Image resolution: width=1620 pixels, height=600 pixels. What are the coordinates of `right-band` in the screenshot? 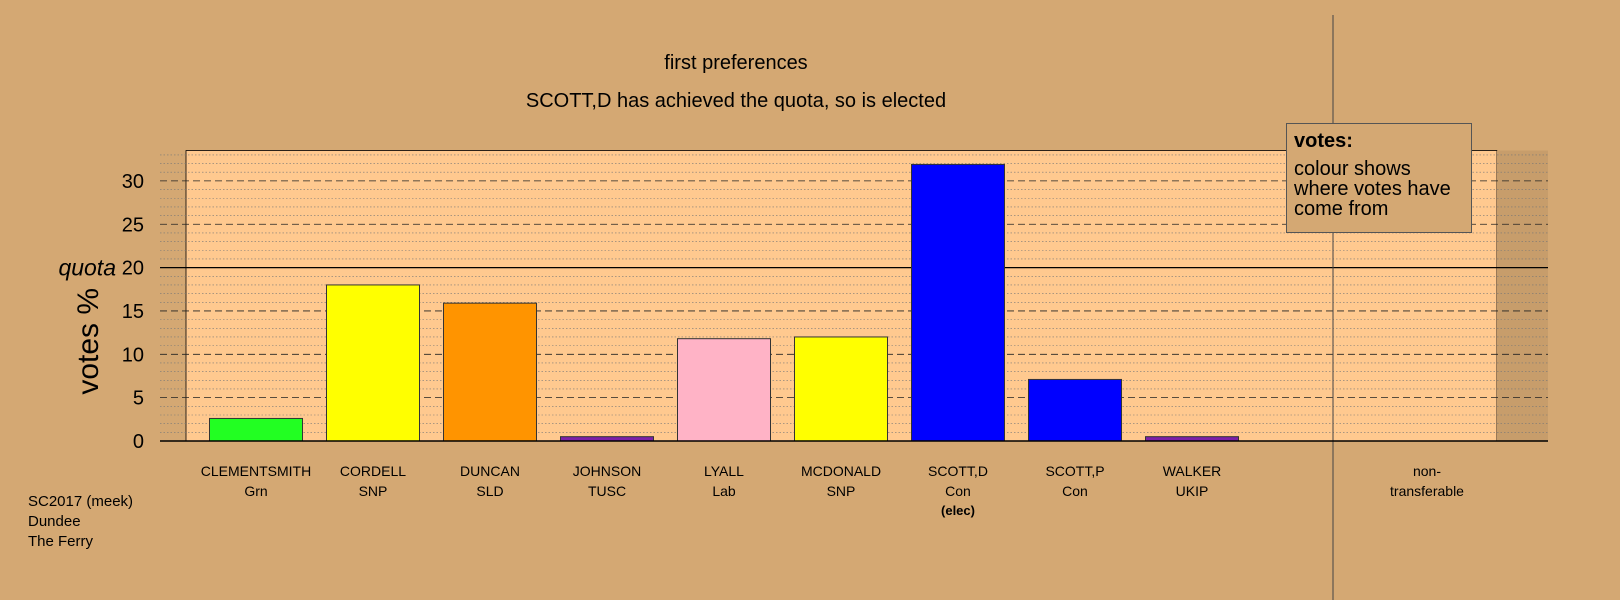 It's located at (1522, 295).